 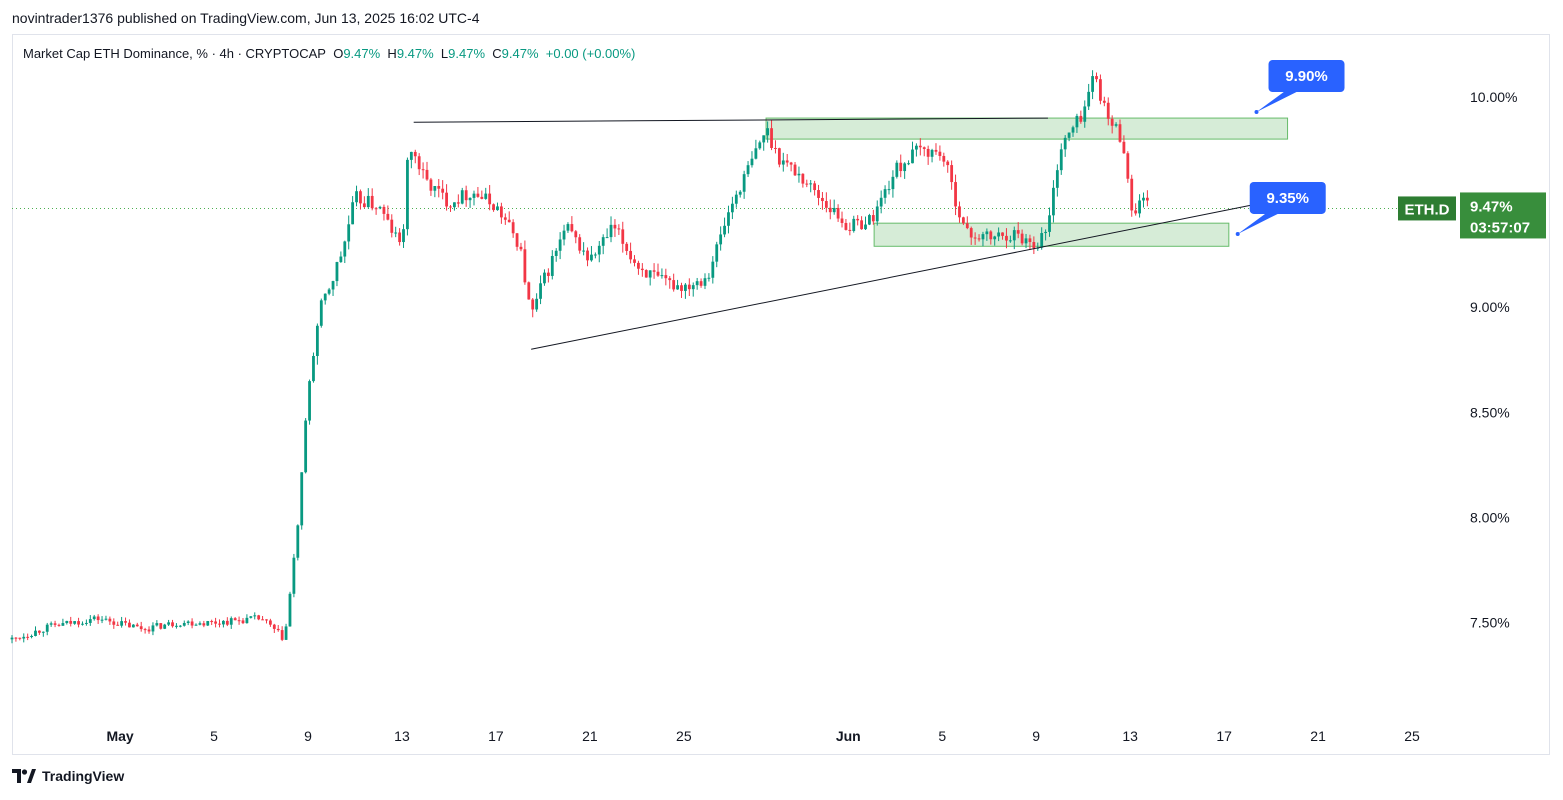 I want to click on tradingview-logo: TradingView, so click(x=68, y=776).